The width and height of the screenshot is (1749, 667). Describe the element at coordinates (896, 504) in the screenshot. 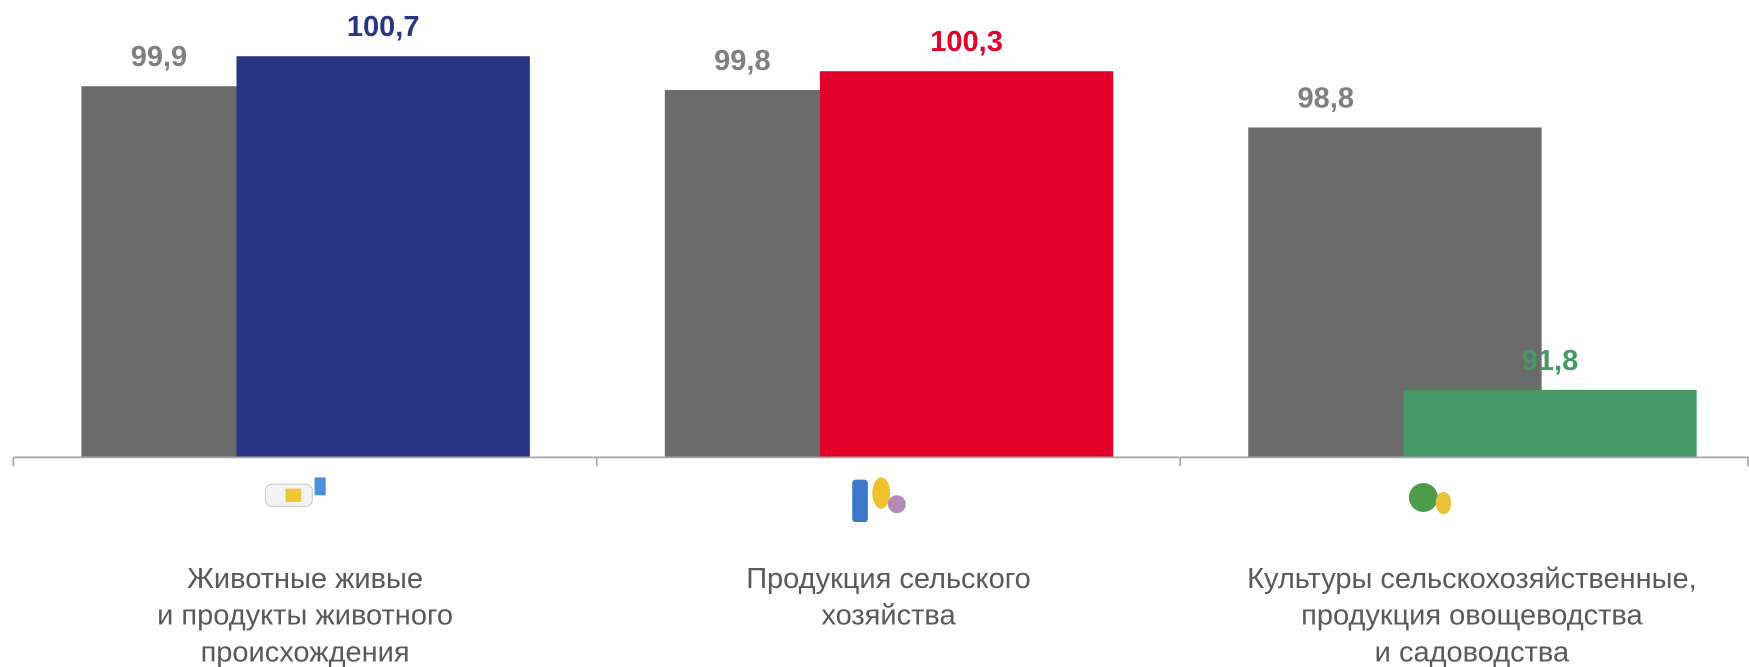

I see `grape-icon` at that location.